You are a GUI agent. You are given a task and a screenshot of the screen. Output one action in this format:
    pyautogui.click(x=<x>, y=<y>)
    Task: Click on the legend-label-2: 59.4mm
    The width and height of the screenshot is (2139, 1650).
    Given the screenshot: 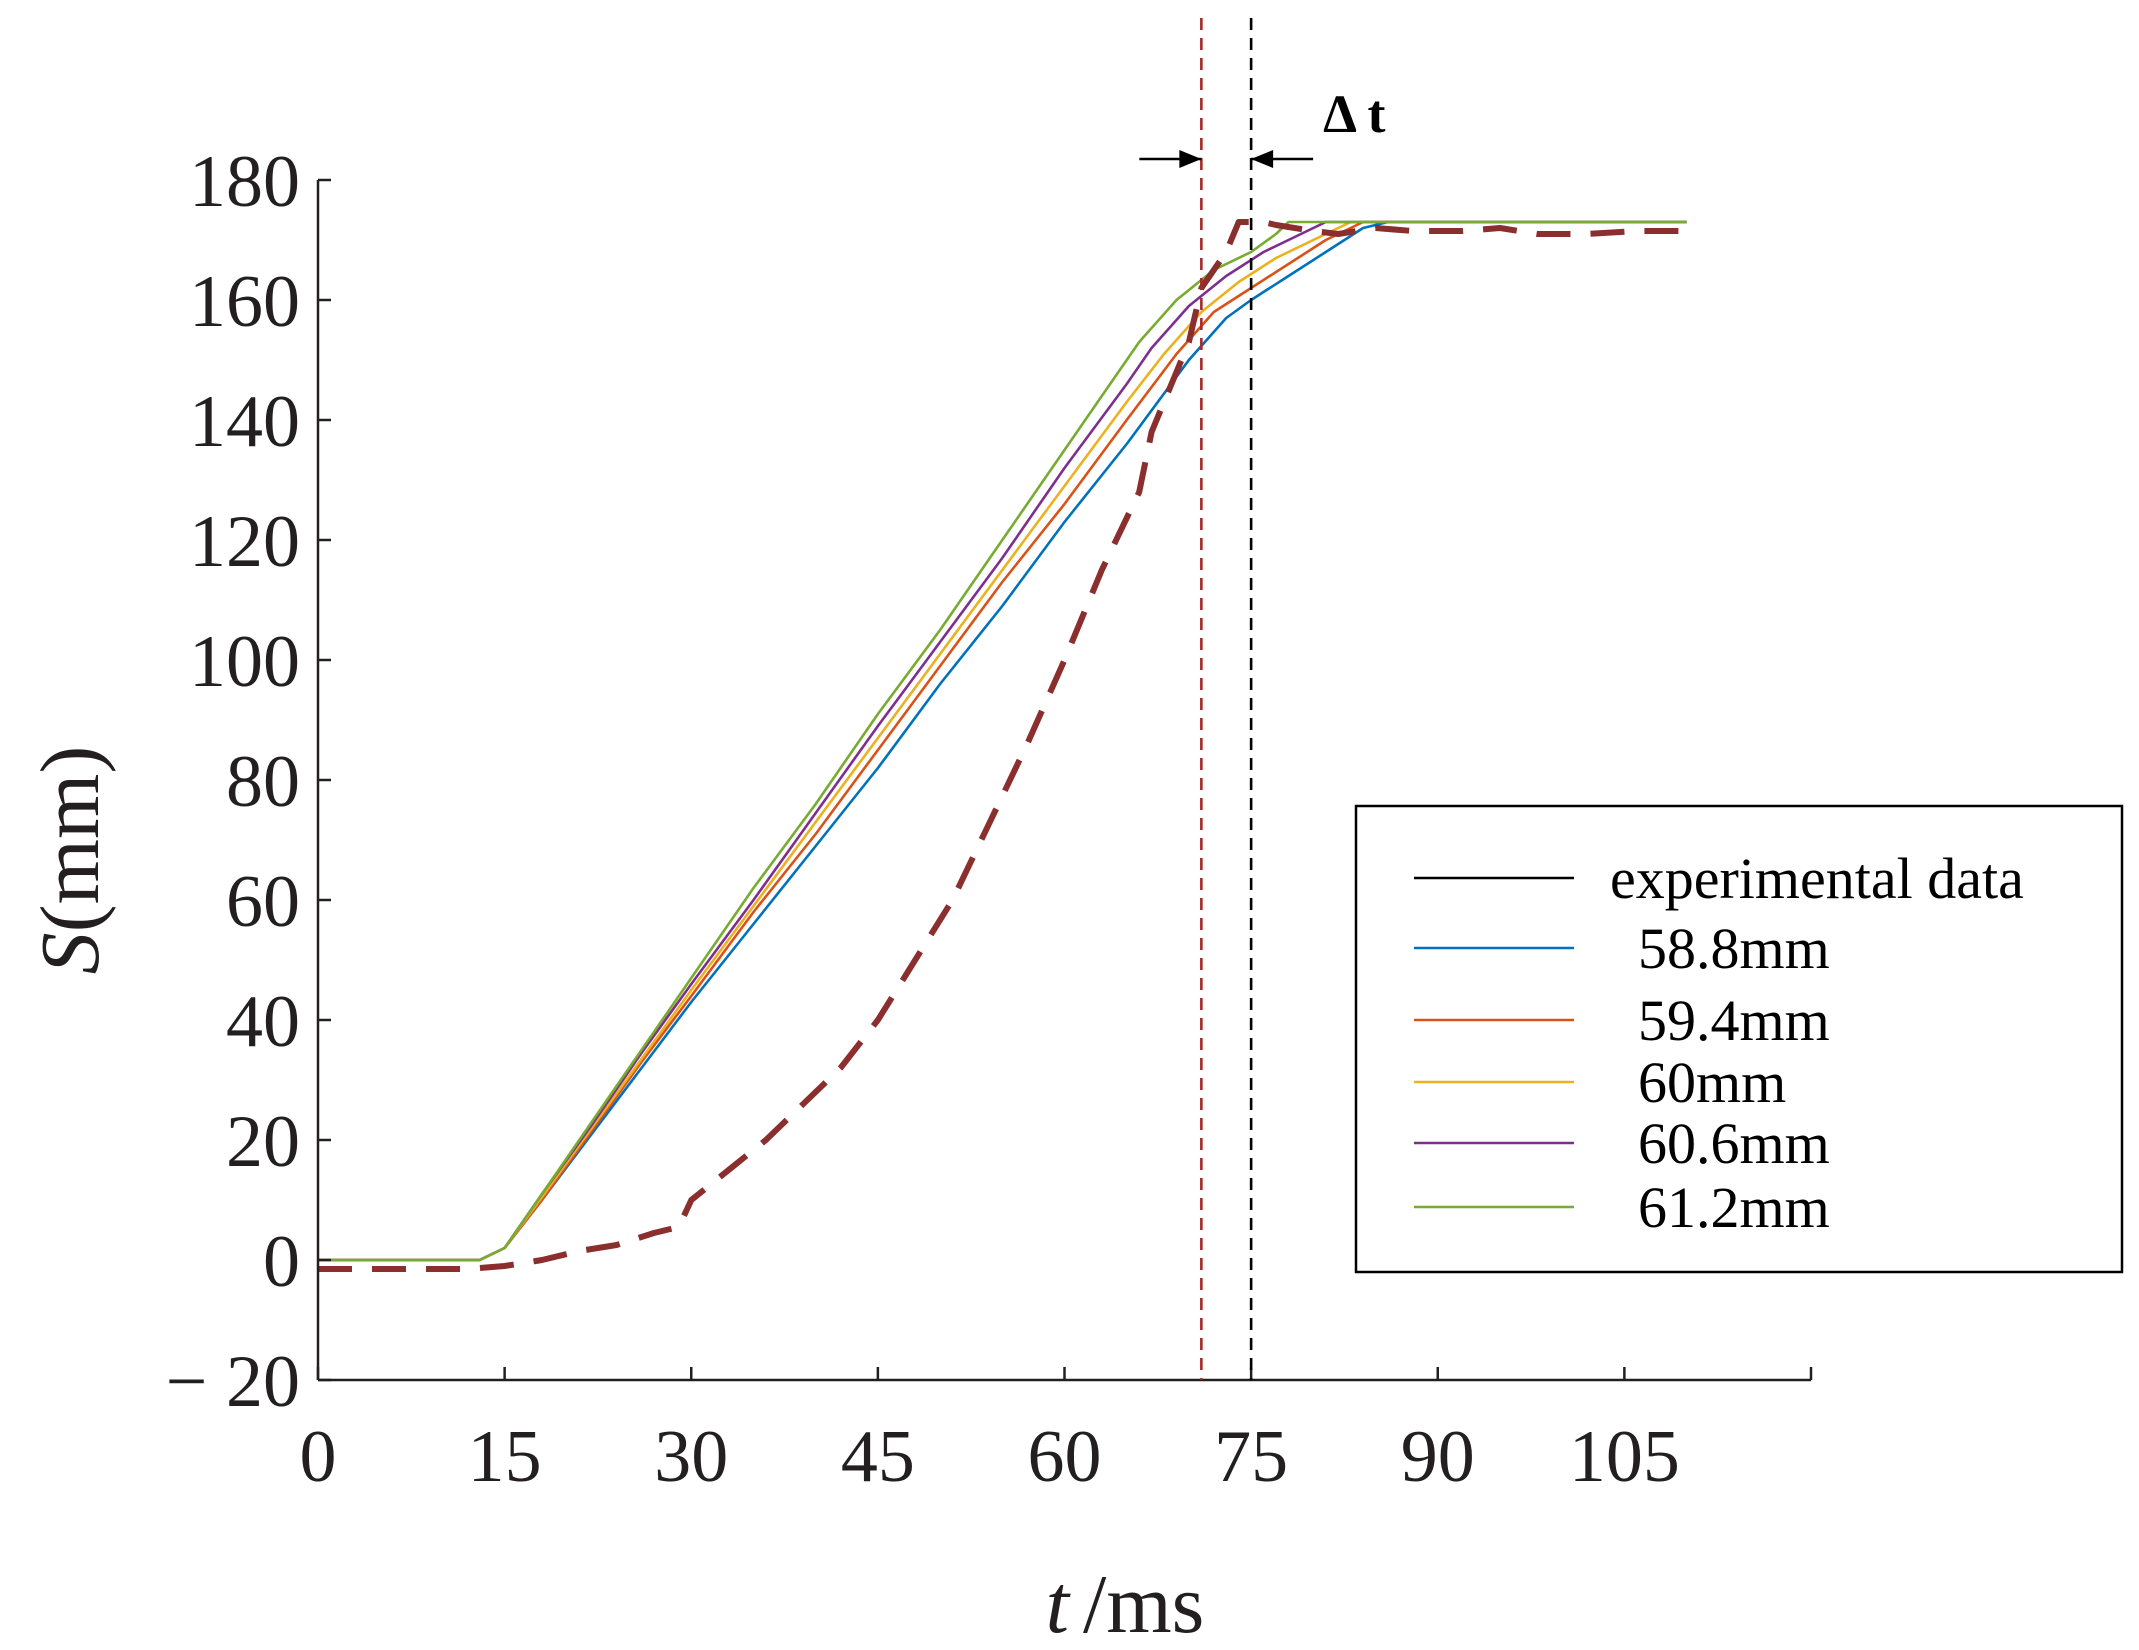 What is the action you would take?
    pyautogui.click(x=1734, y=1020)
    